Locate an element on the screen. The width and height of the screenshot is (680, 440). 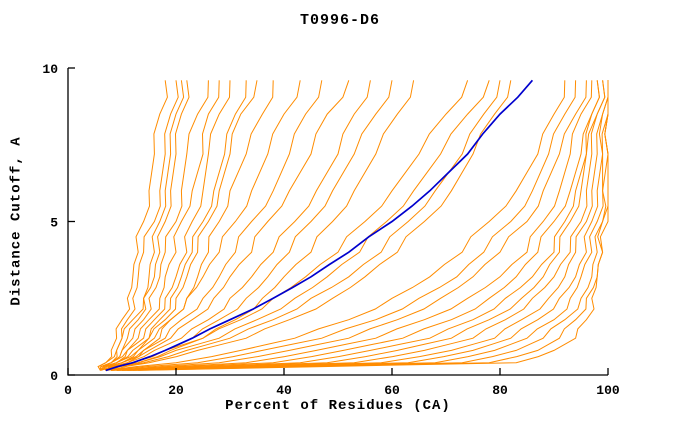
x-tick-label: 0 is located at coordinates (68, 390).